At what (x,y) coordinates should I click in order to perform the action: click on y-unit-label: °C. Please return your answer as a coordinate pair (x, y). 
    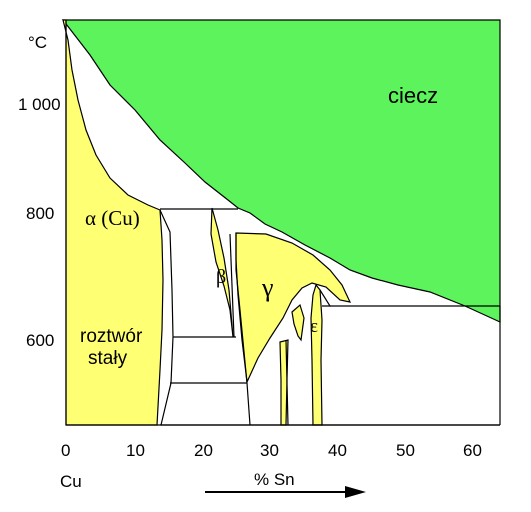
    Looking at the image, I should click on (37, 42).